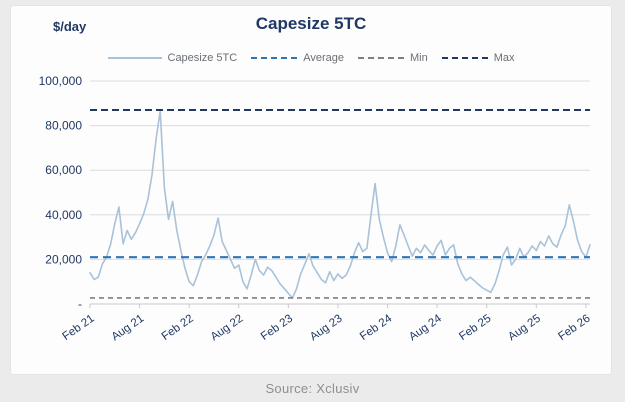 This screenshot has height=402, width=625. Describe the element at coordinates (464, 58) in the screenshot. I see `legend-max-line-swatch` at that location.